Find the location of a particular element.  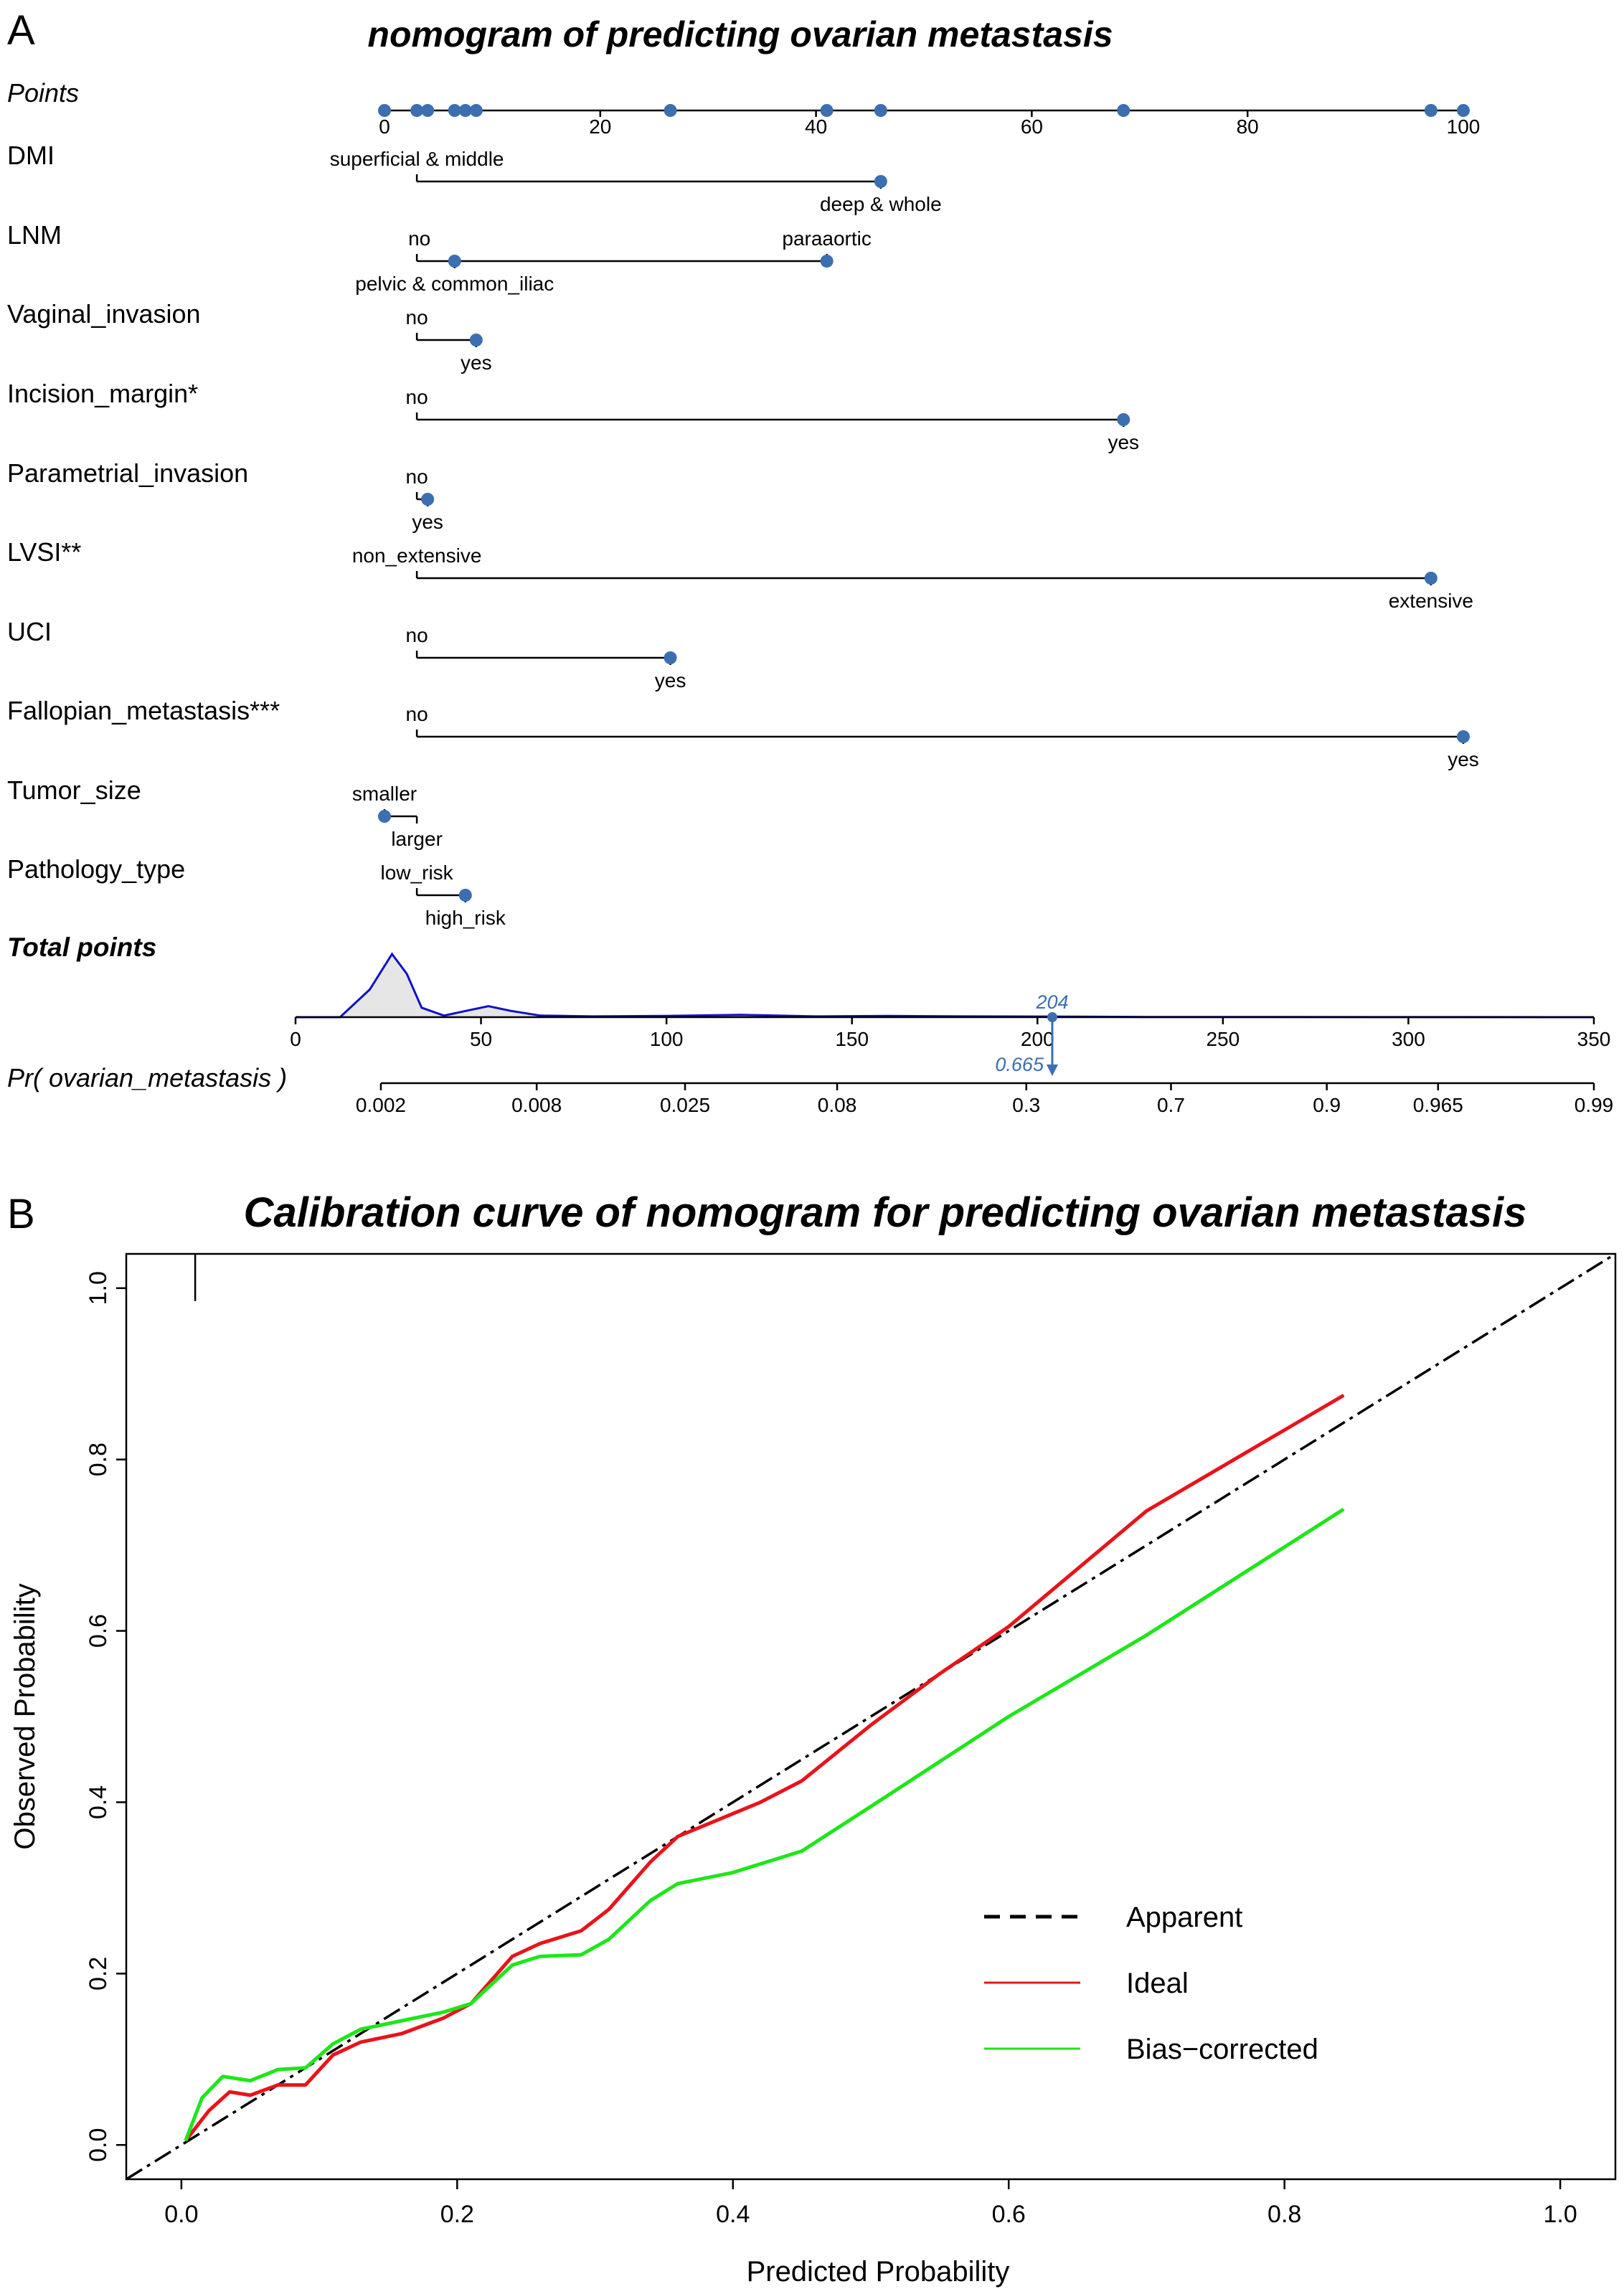

nomogram-row: UCI no yes is located at coordinates (346, 654).